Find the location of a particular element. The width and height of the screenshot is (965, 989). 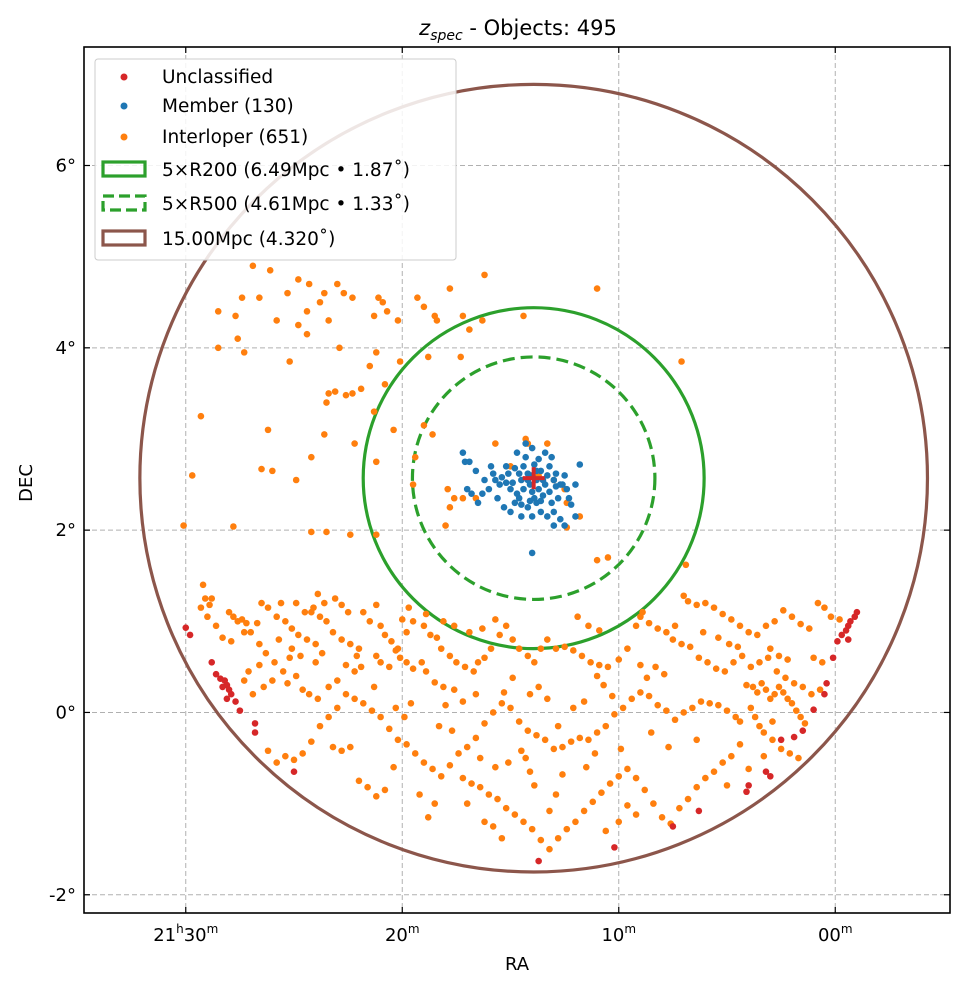

y-tick-label: -2° is located at coordinates (62, 895).